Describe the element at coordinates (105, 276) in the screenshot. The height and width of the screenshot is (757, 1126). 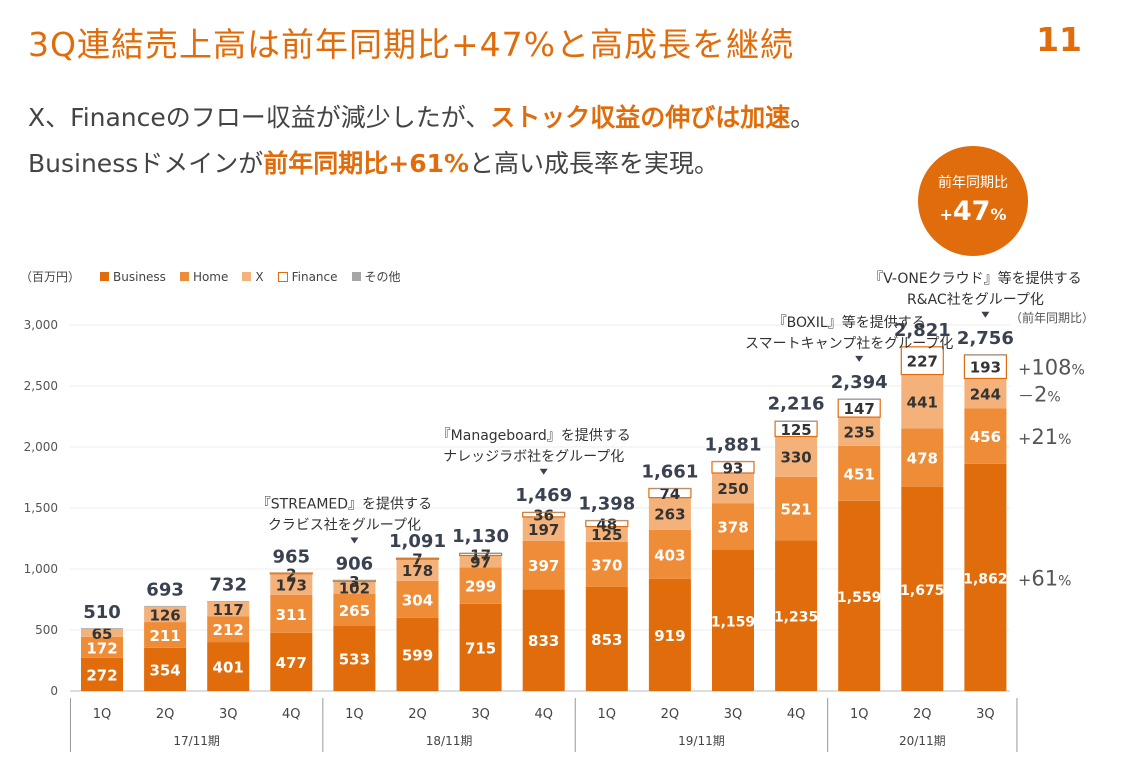
I see `legend-swatch-business` at that location.